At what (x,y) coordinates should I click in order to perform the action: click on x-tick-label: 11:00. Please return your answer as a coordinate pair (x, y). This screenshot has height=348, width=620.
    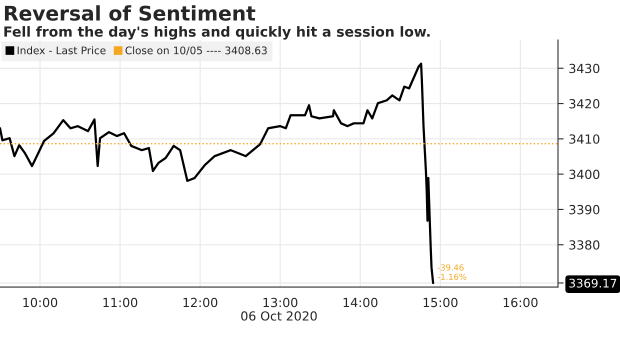
    Looking at the image, I should click on (120, 303).